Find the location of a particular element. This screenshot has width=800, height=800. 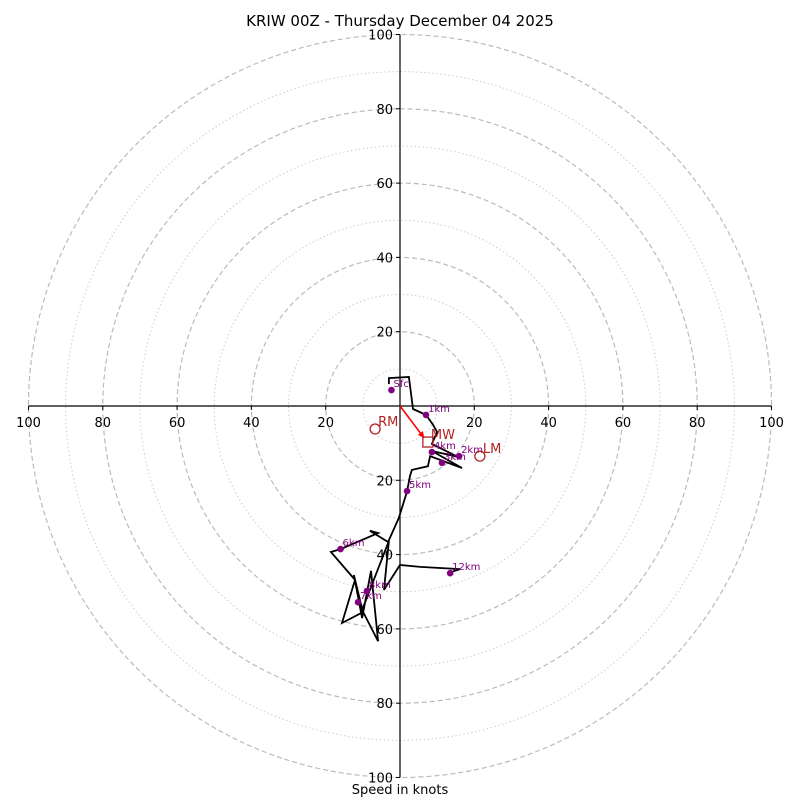

height-label-3km: 3km is located at coordinates (455, 457).